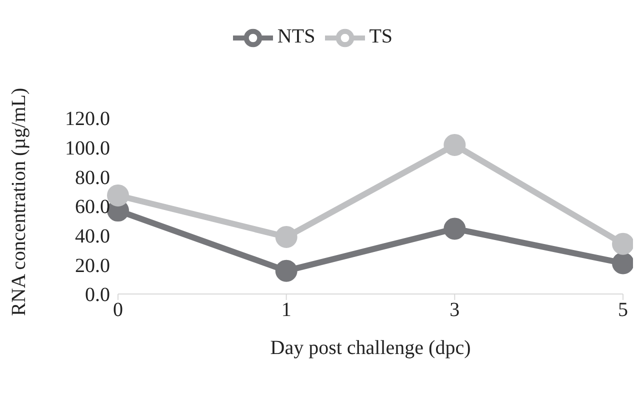 The image size is (641, 402). What do you see at coordinates (87, 148) in the screenshot?
I see `y-tick-label: 100.0` at bounding box center [87, 148].